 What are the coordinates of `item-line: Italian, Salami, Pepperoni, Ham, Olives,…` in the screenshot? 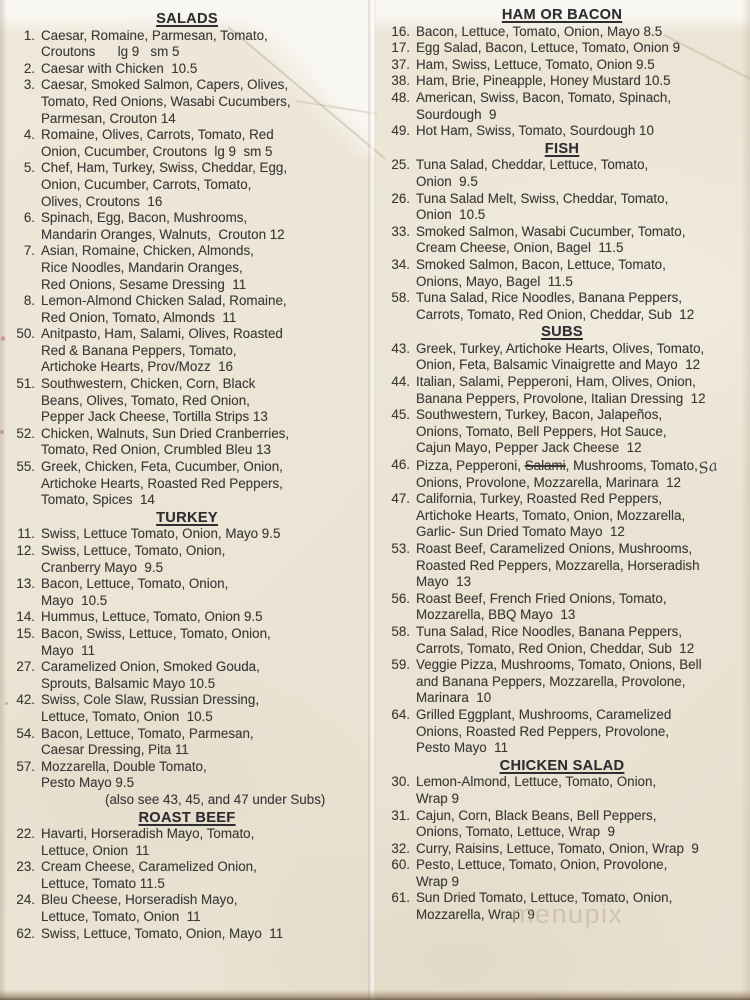 It's located at (556, 382).